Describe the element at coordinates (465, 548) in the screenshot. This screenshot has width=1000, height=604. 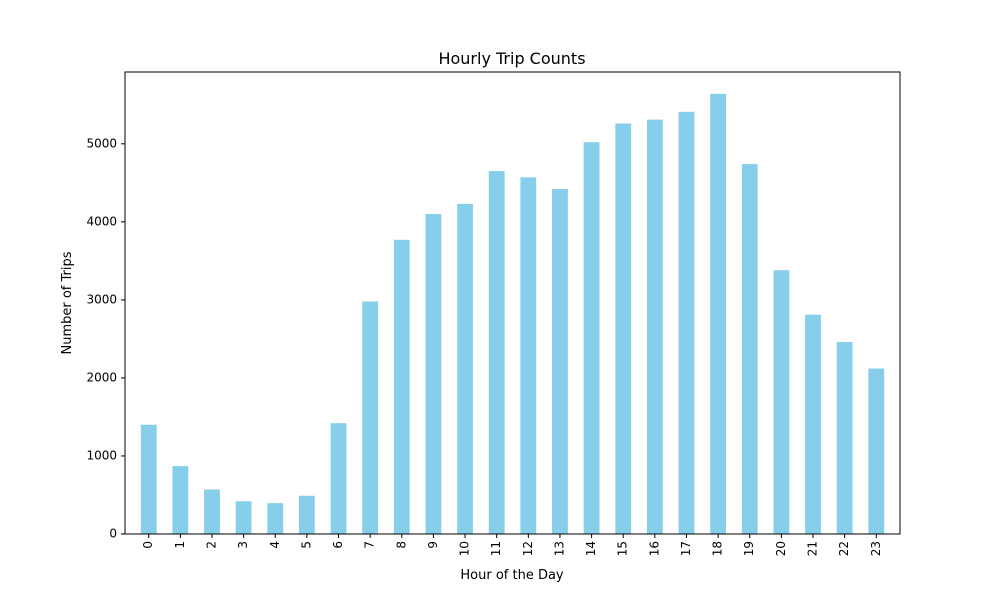
I see `x-tick-label: 10` at that location.